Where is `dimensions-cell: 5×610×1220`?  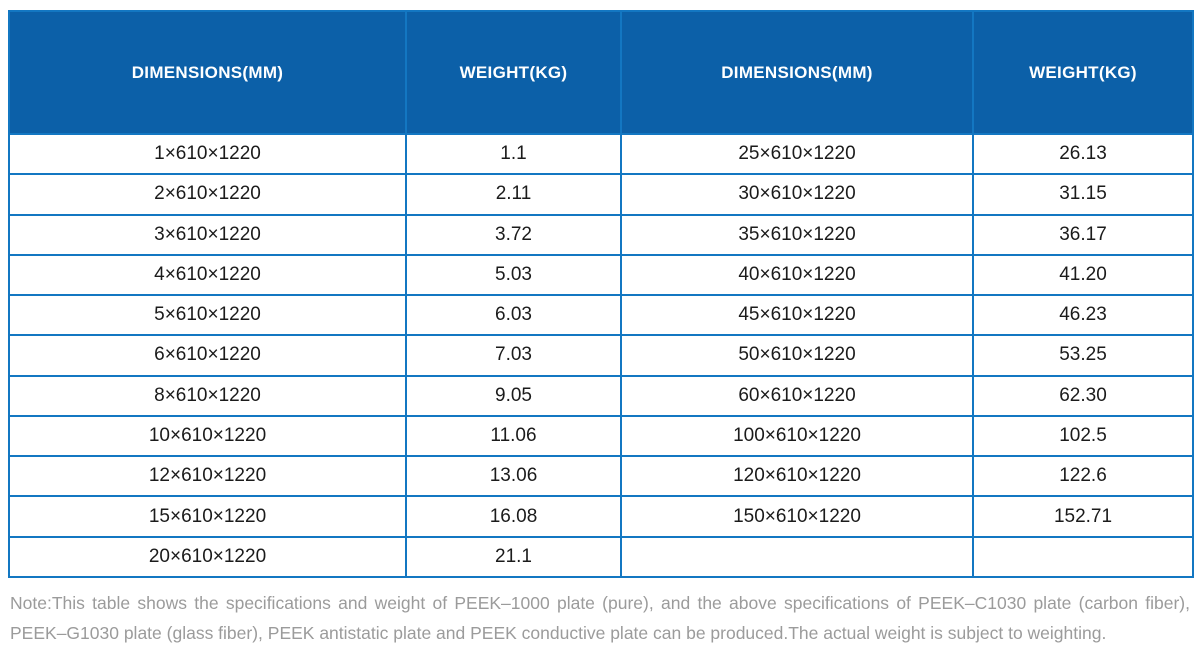 dimensions-cell: 5×610×1220 is located at coordinates (207, 315).